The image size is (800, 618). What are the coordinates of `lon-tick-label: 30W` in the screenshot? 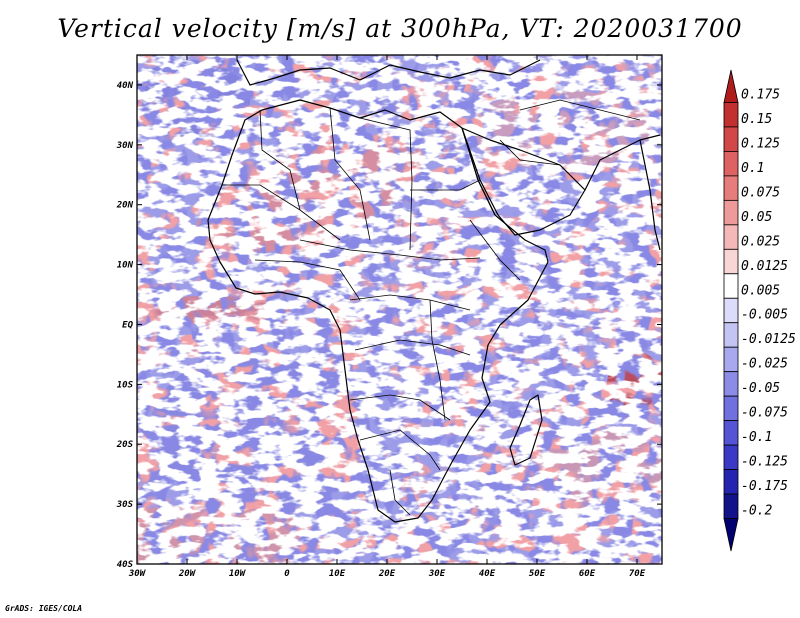 It's located at (137, 574).